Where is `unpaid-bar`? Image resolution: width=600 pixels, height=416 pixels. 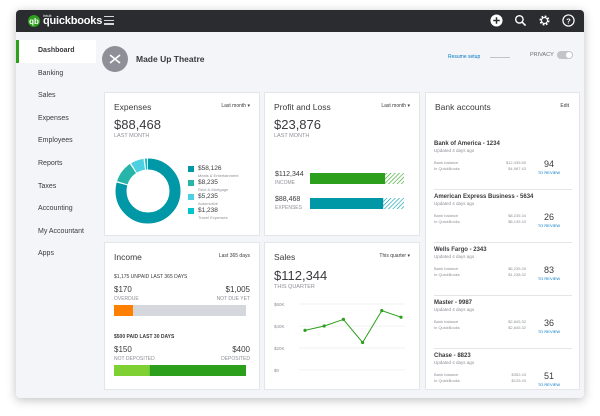
unpaid-bar is located at coordinates (180, 310).